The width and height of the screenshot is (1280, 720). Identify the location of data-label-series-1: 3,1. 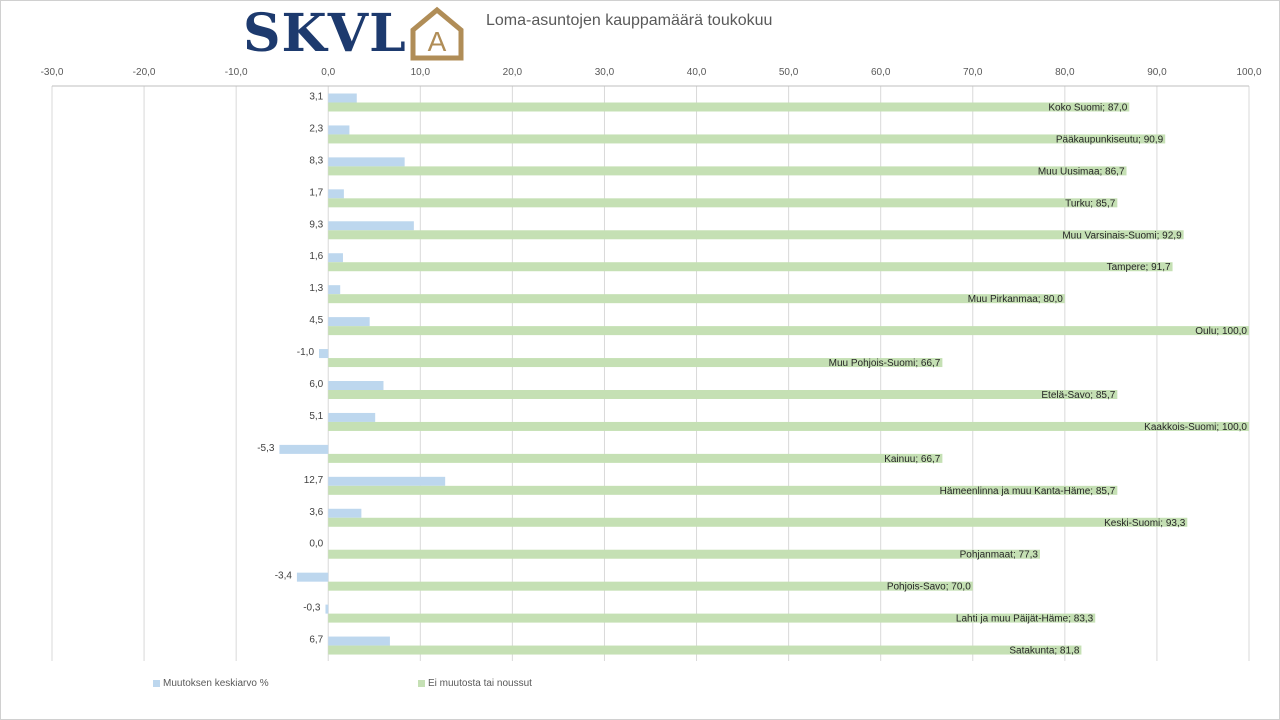
(316, 97).